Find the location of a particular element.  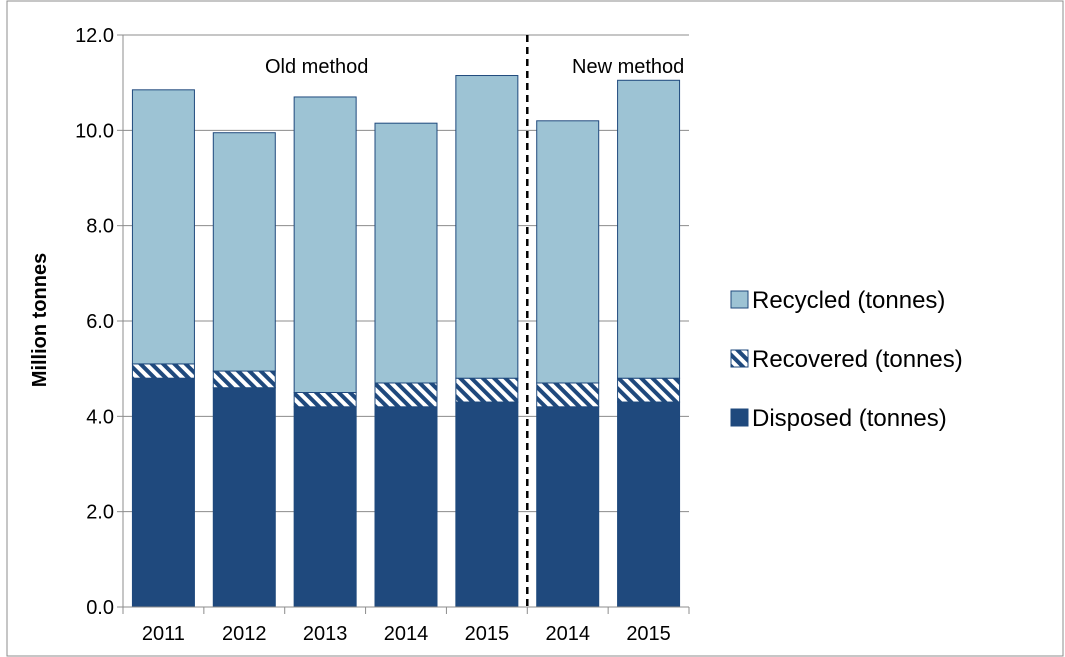

legend-item-recovered: Recovered (tonnes) is located at coordinates (846, 359).